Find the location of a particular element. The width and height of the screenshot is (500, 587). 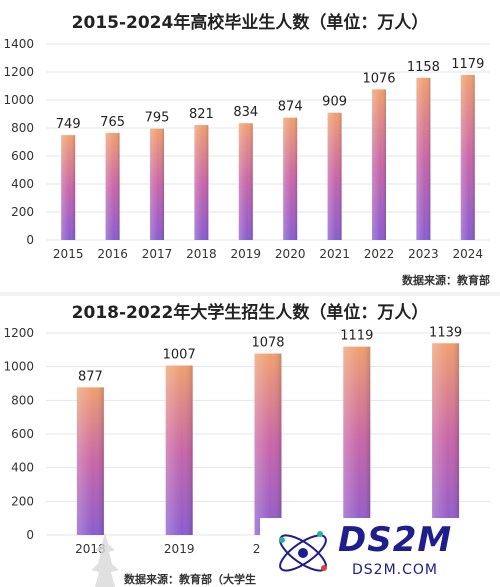

data-label: 1007 is located at coordinates (179, 354).